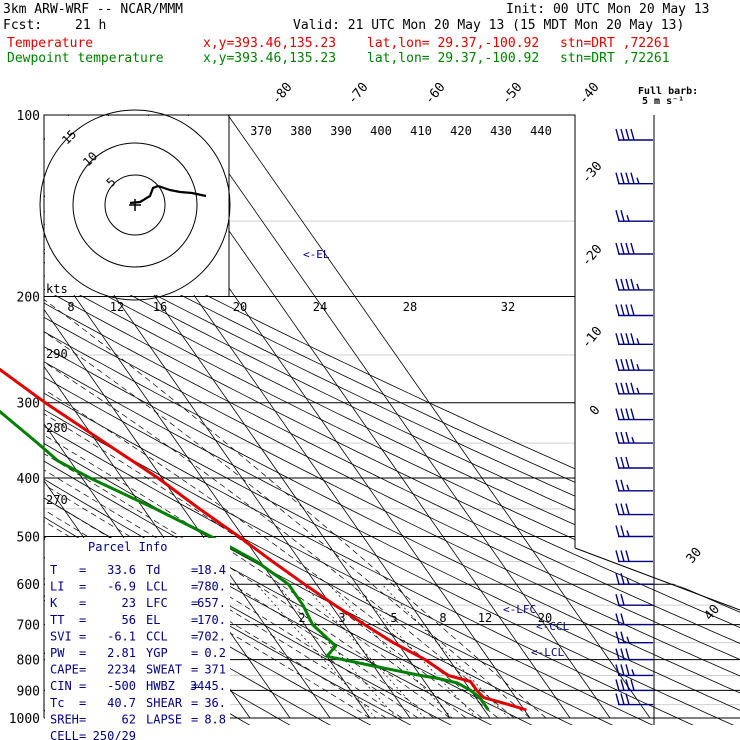 The height and width of the screenshot is (740, 740). What do you see at coordinates (421, 131) in the screenshot?
I see `theta-e-label: 410` at bounding box center [421, 131].